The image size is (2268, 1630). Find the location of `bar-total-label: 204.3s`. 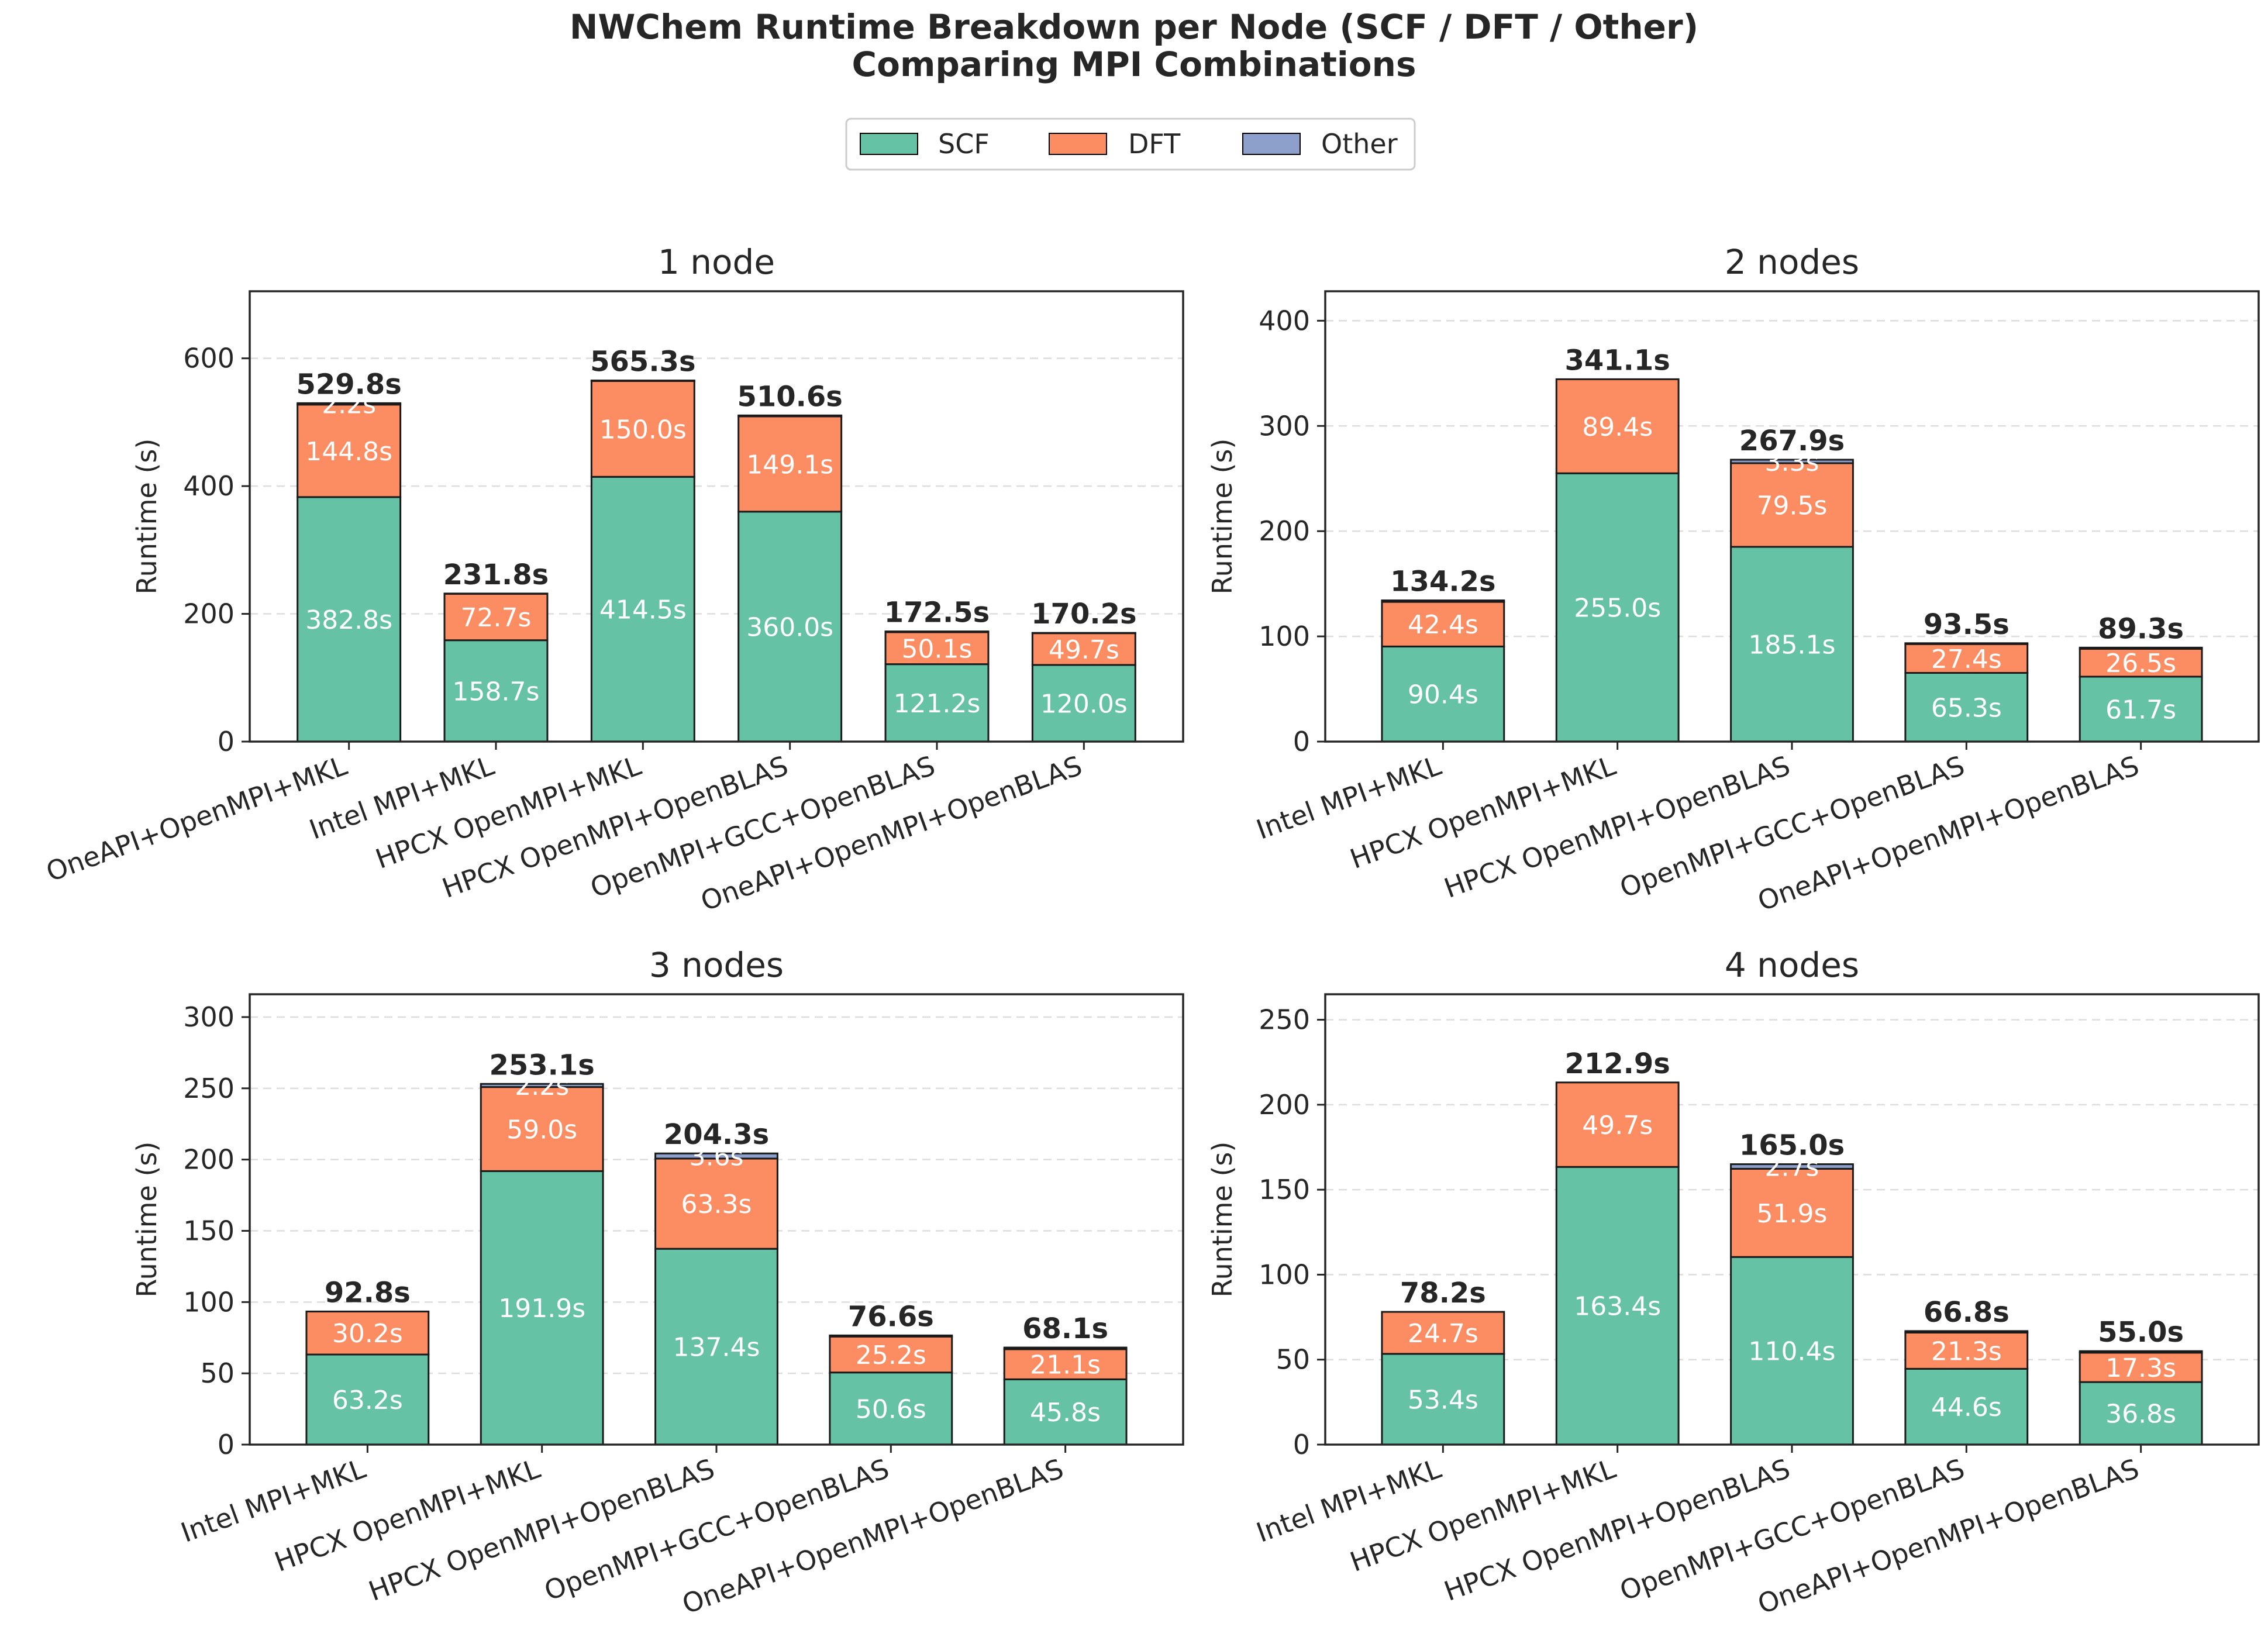

bar-total-label: 204.3s is located at coordinates (716, 1134).